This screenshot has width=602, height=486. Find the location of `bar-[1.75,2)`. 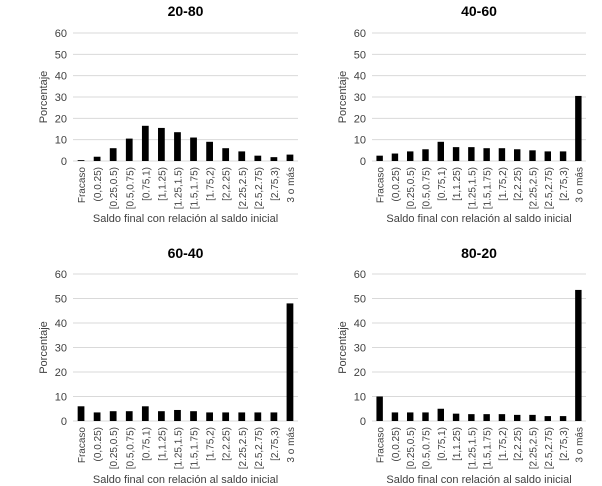

bar-[1.75,2) is located at coordinates (209, 151).